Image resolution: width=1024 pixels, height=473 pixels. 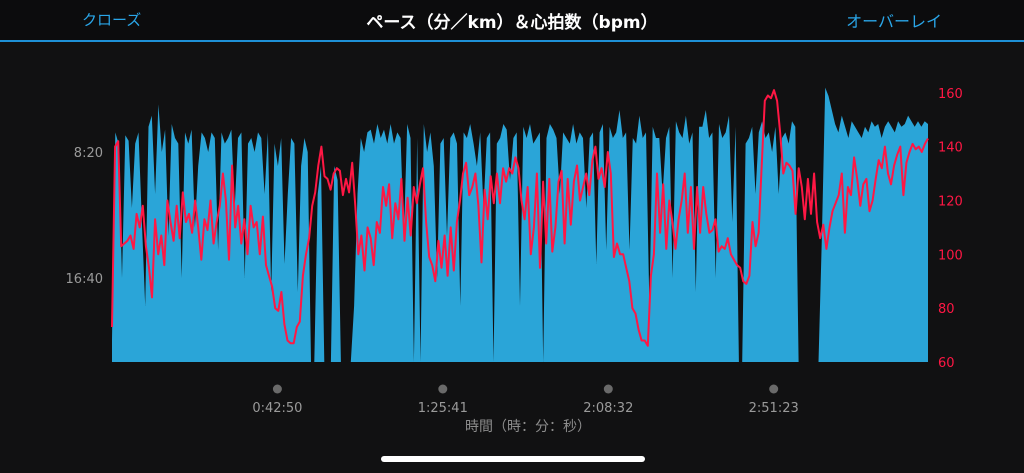 What do you see at coordinates (950, 148) in the screenshot?
I see `right-tick-label: 140` at bounding box center [950, 148].